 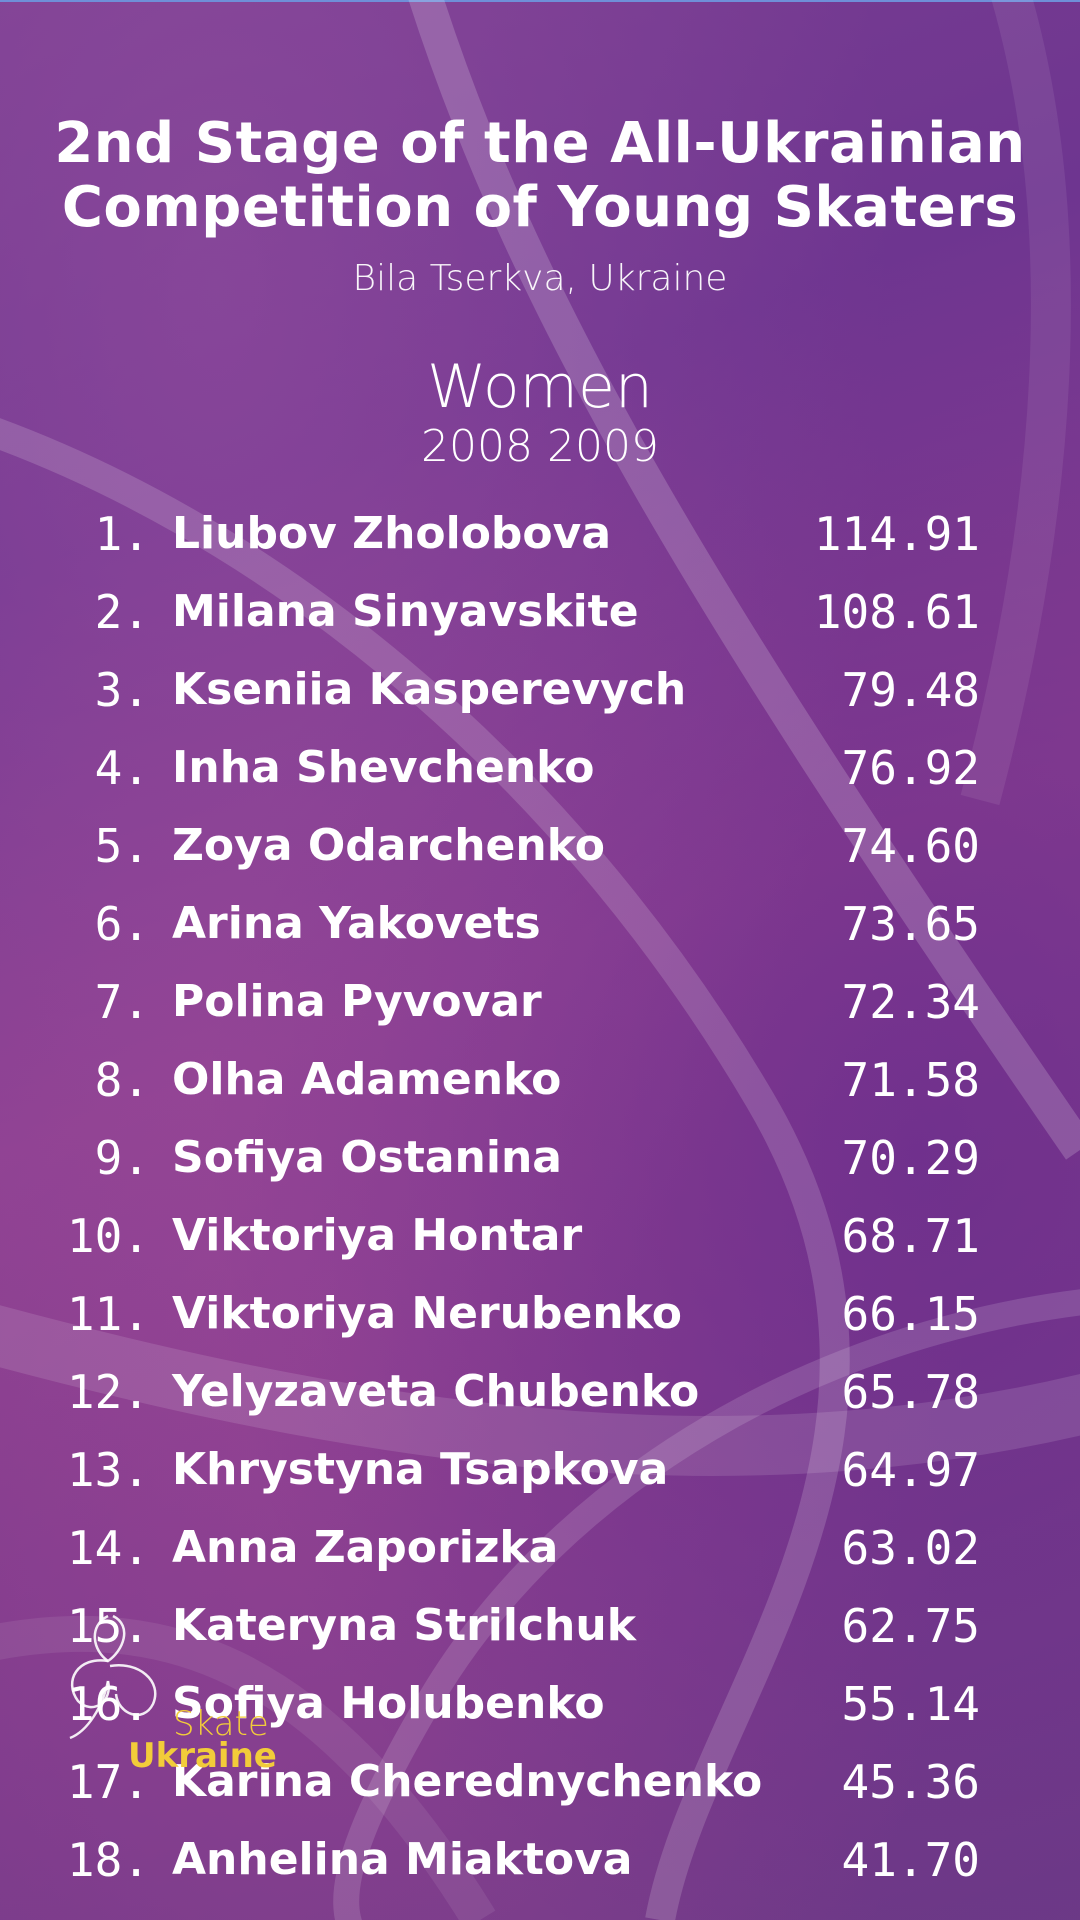 I want to click on result-row: 1. Liubov Zholobova 114.91, so click(x=540, y=539).